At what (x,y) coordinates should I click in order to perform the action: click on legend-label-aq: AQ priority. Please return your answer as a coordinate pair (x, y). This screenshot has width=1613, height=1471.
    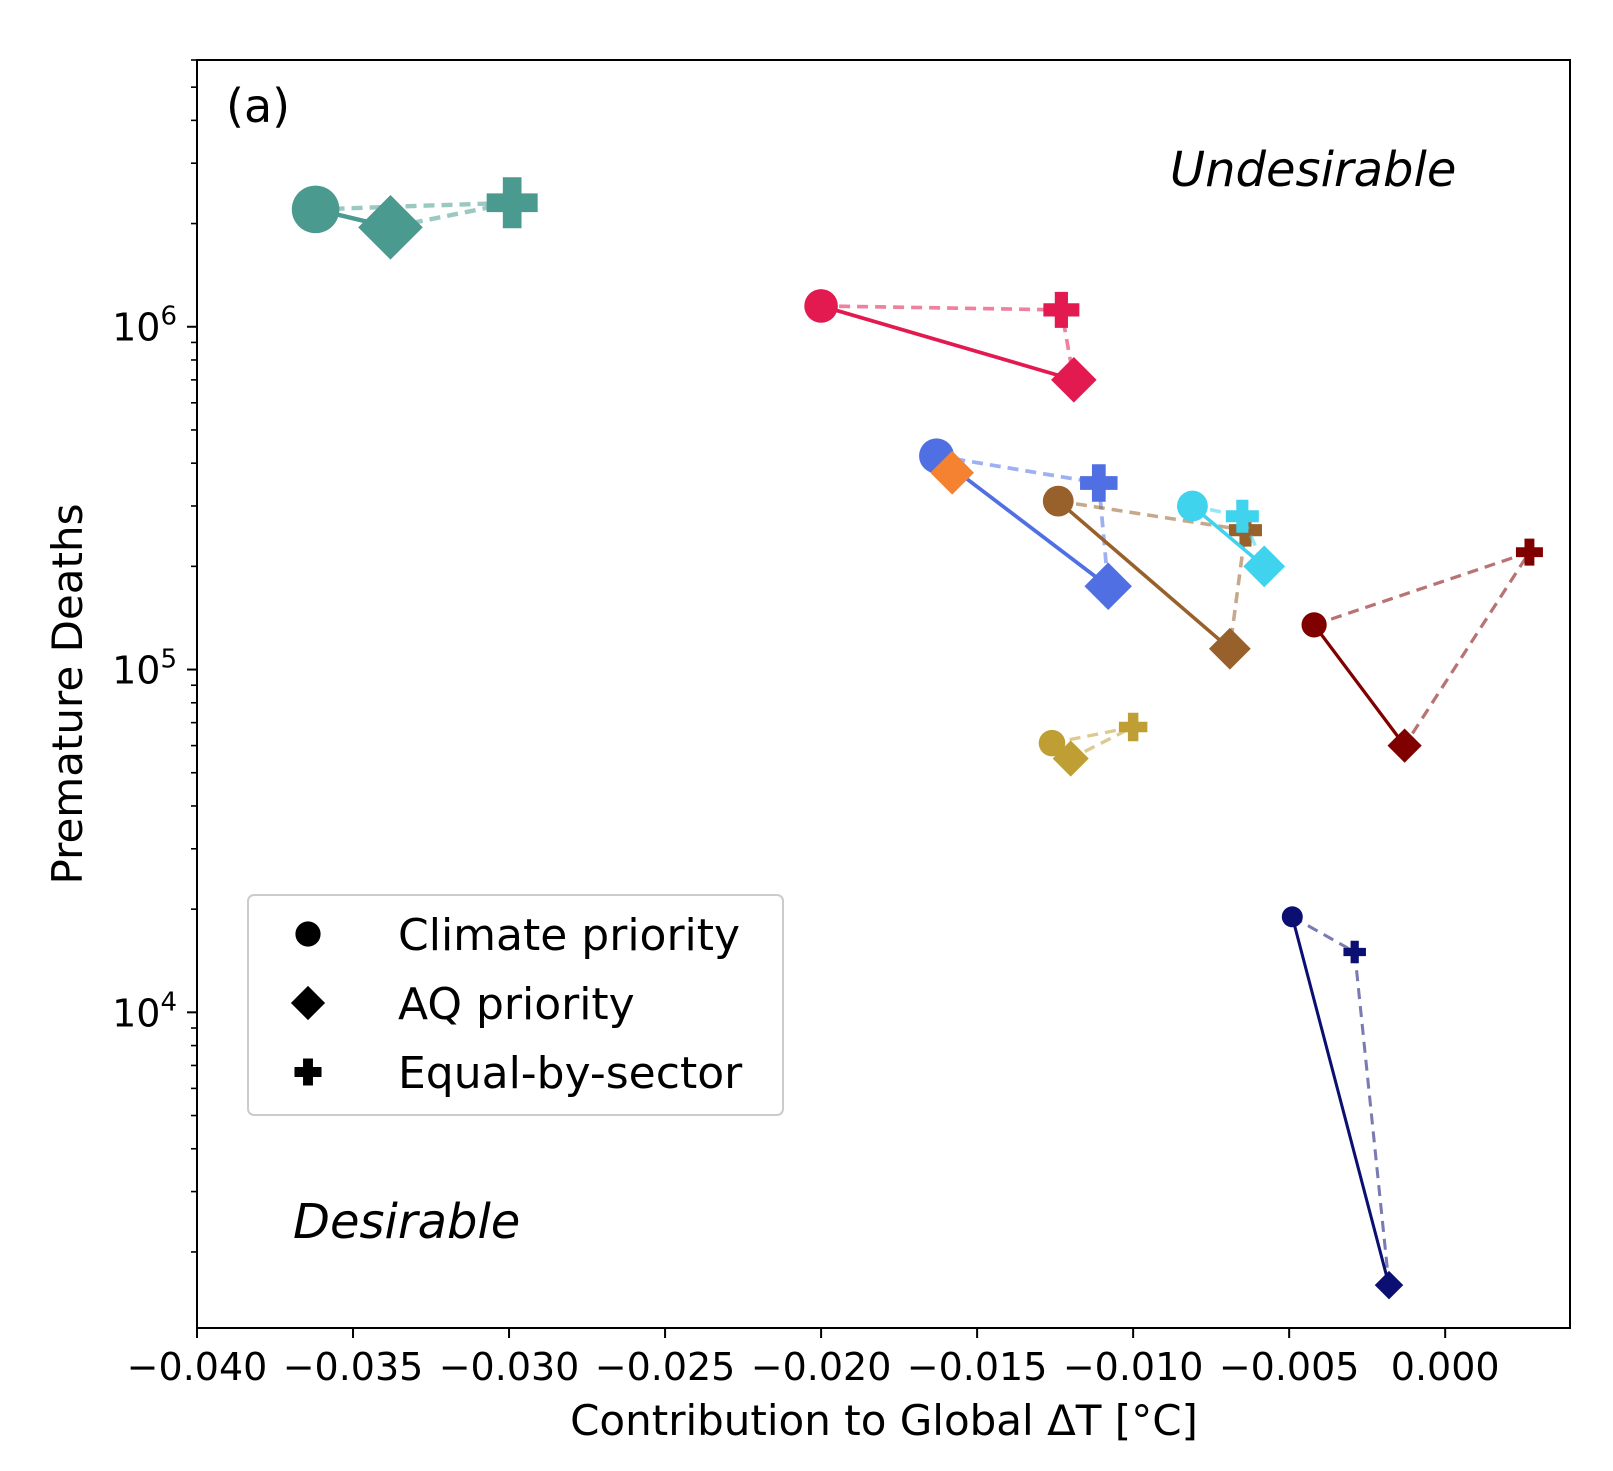
    Looking at the image, I should click on (516, 1004).